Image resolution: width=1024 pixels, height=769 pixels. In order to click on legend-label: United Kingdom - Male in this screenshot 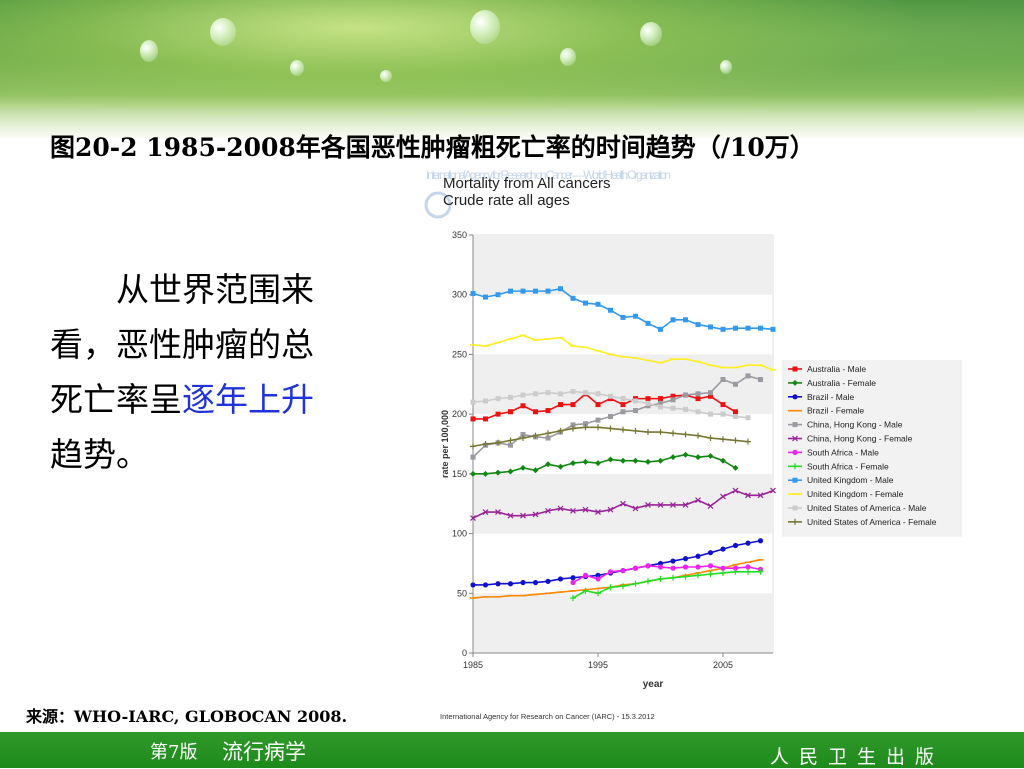, I will do `click(850, 480)`.